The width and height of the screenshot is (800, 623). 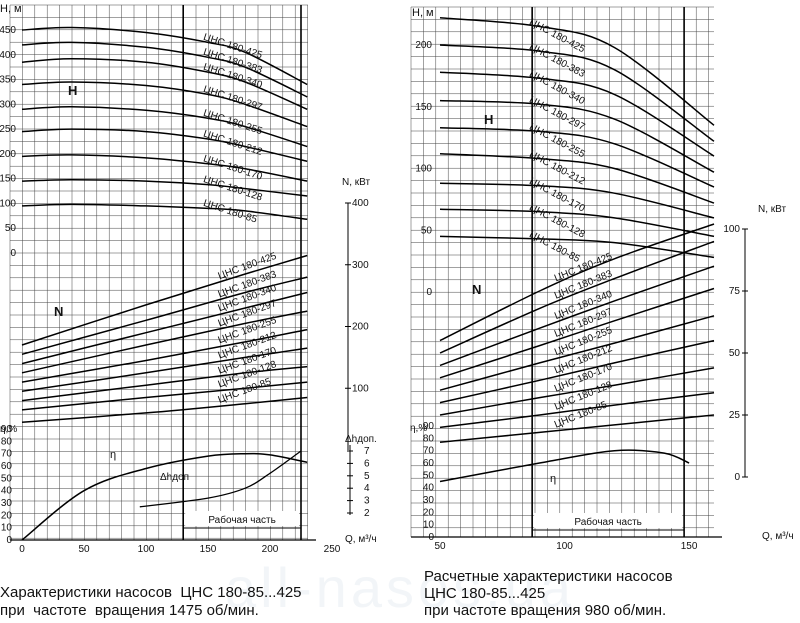 I want to click on h-axis-label: H, м, so click(x=423, y=13).